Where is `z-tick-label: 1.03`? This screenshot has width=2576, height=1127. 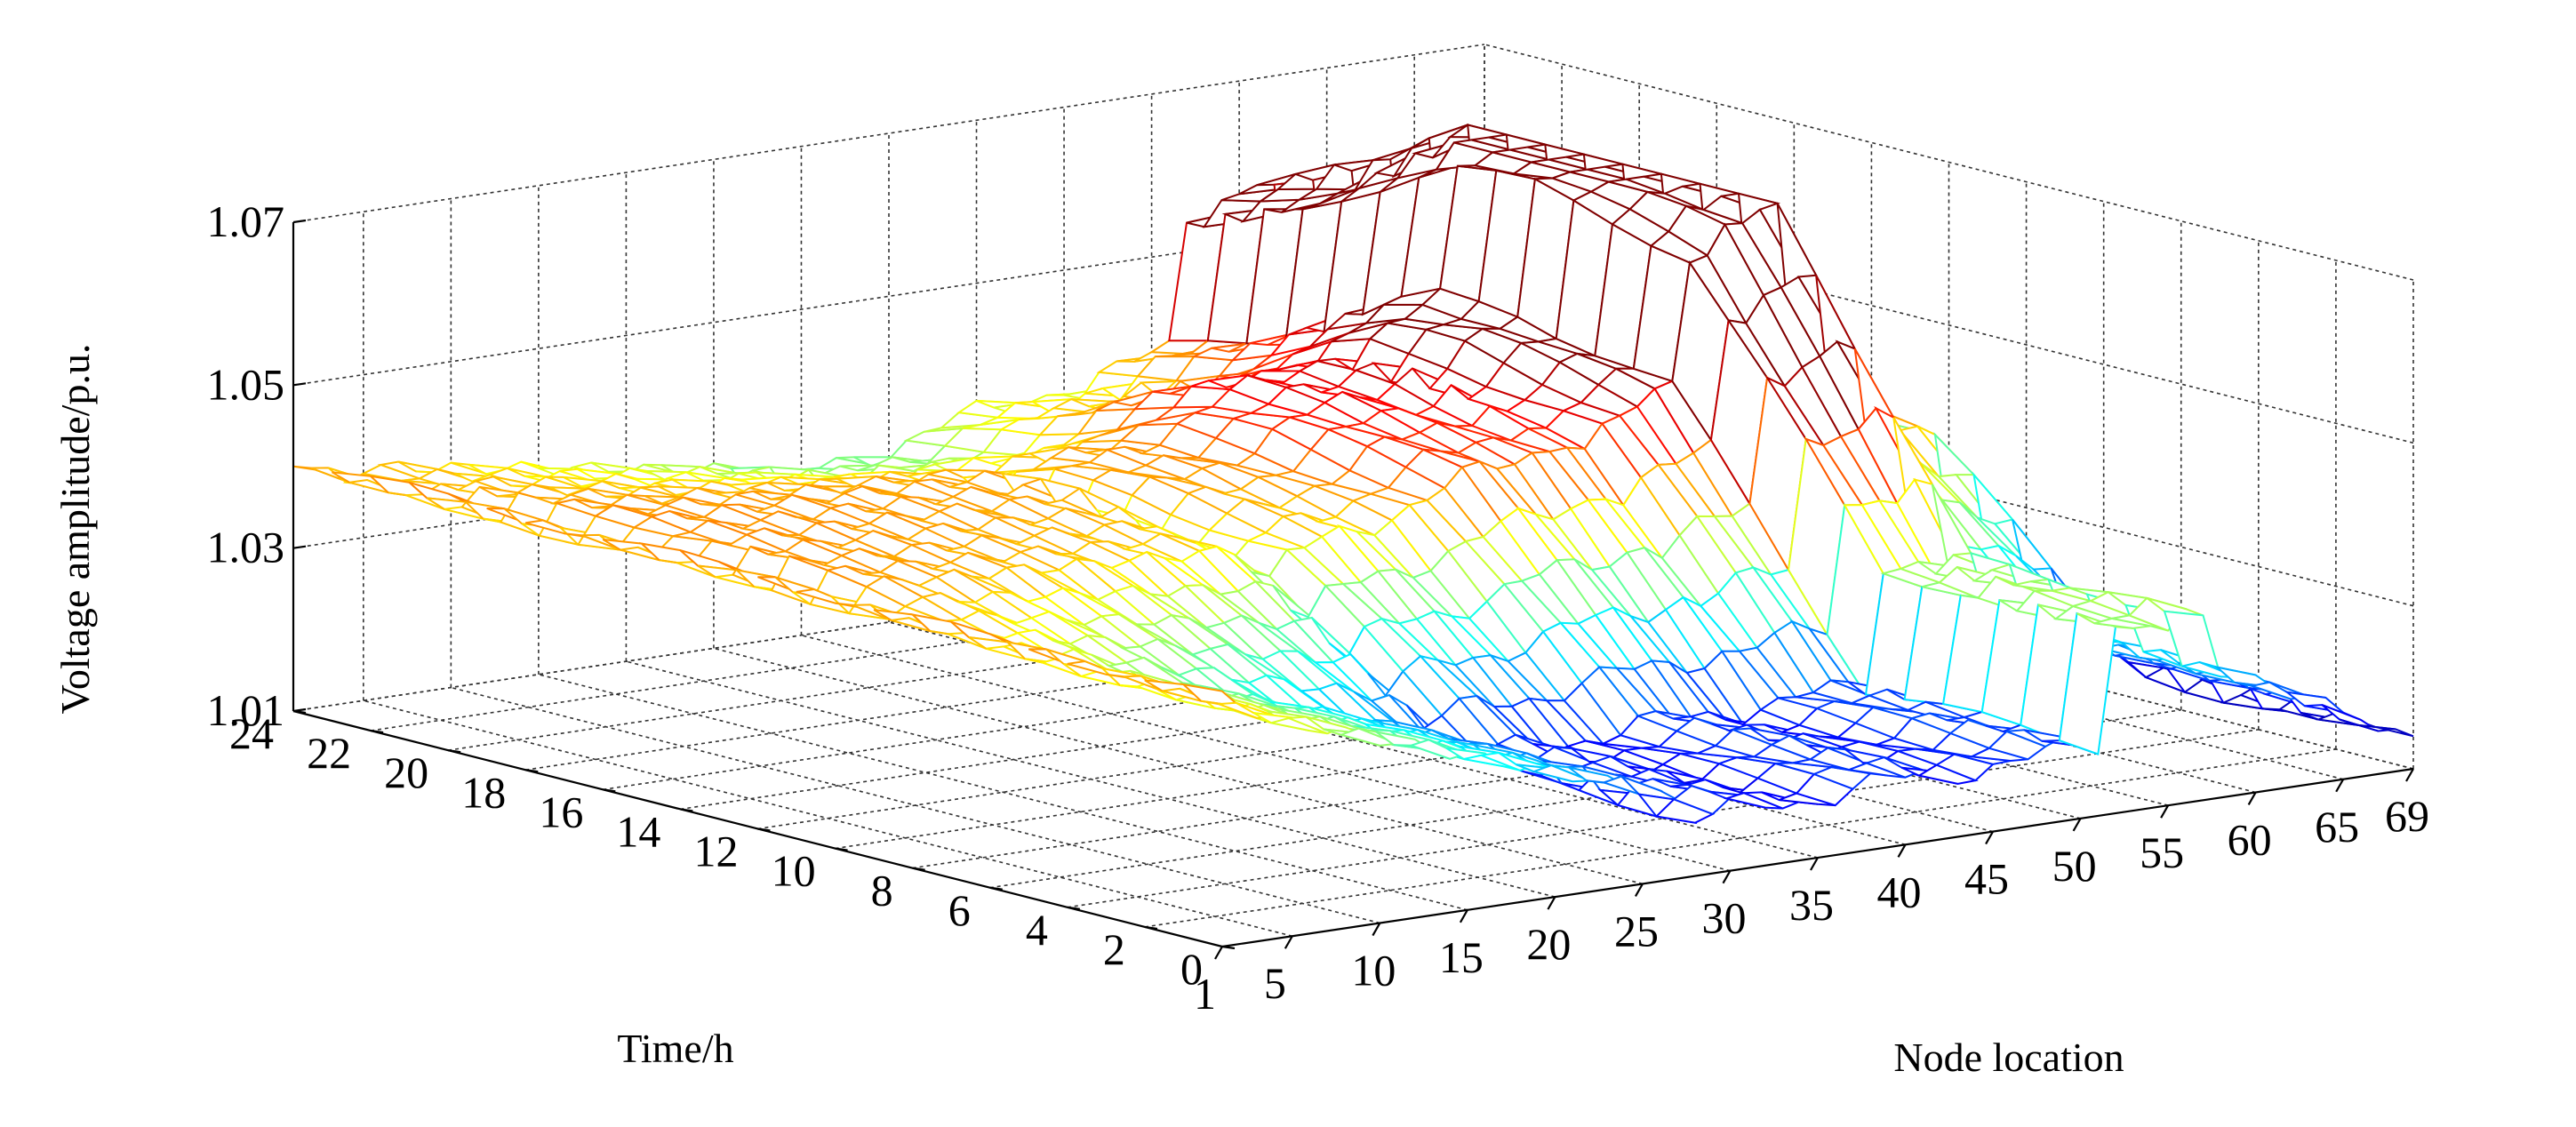 z-tick-label: 1.03 is located at coordinates (246, 547).